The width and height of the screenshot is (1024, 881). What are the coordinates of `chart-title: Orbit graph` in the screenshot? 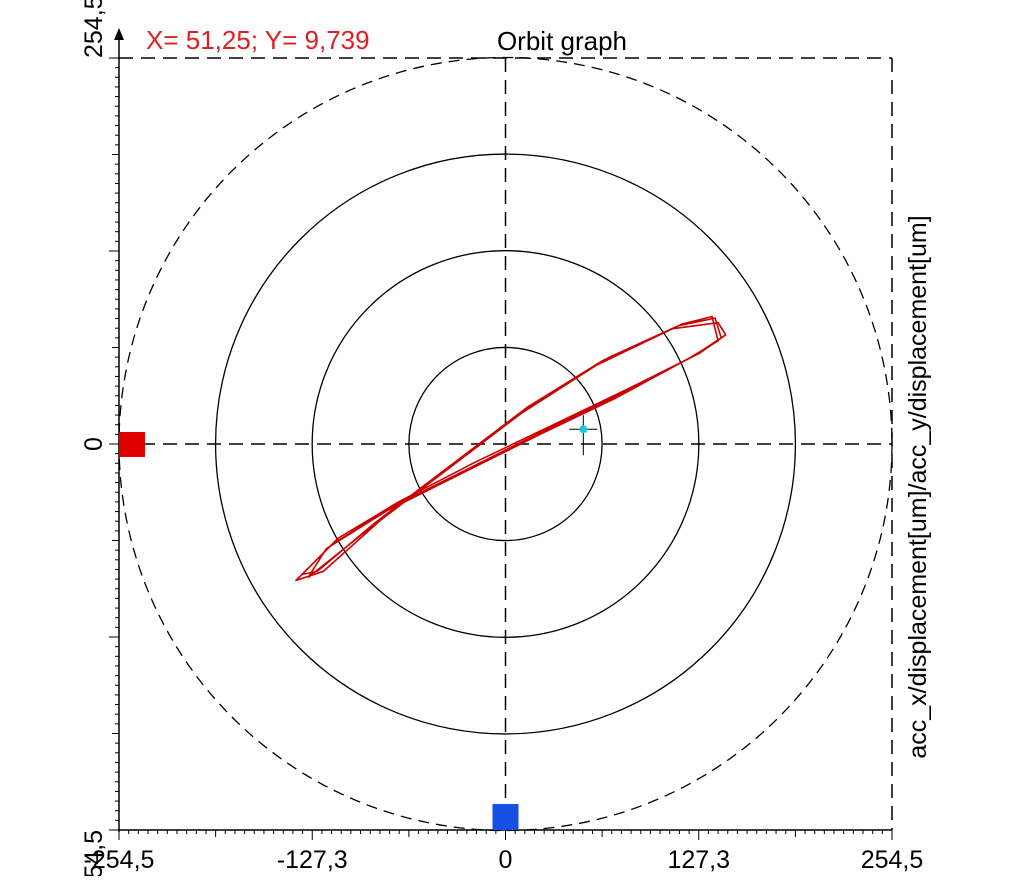 It's located at (562, 41).